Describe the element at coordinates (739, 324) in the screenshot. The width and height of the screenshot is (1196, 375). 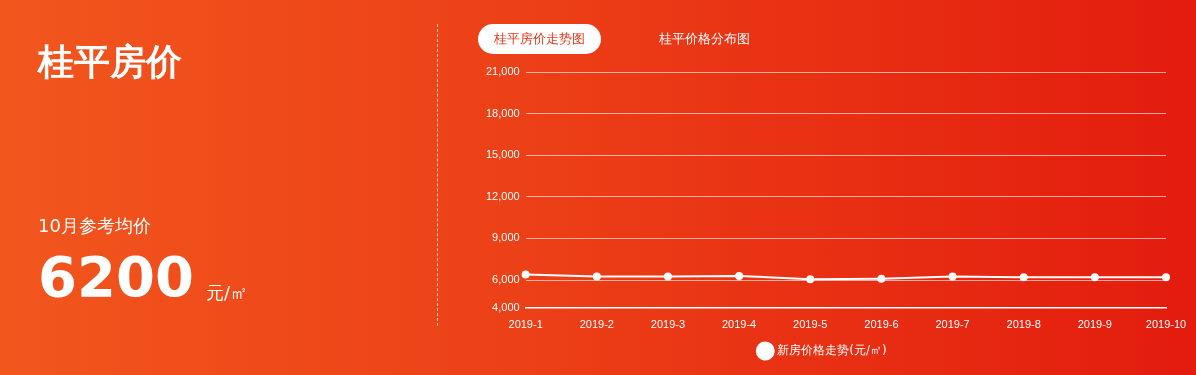
I see `x-tick-label: 2019-4` at that location.